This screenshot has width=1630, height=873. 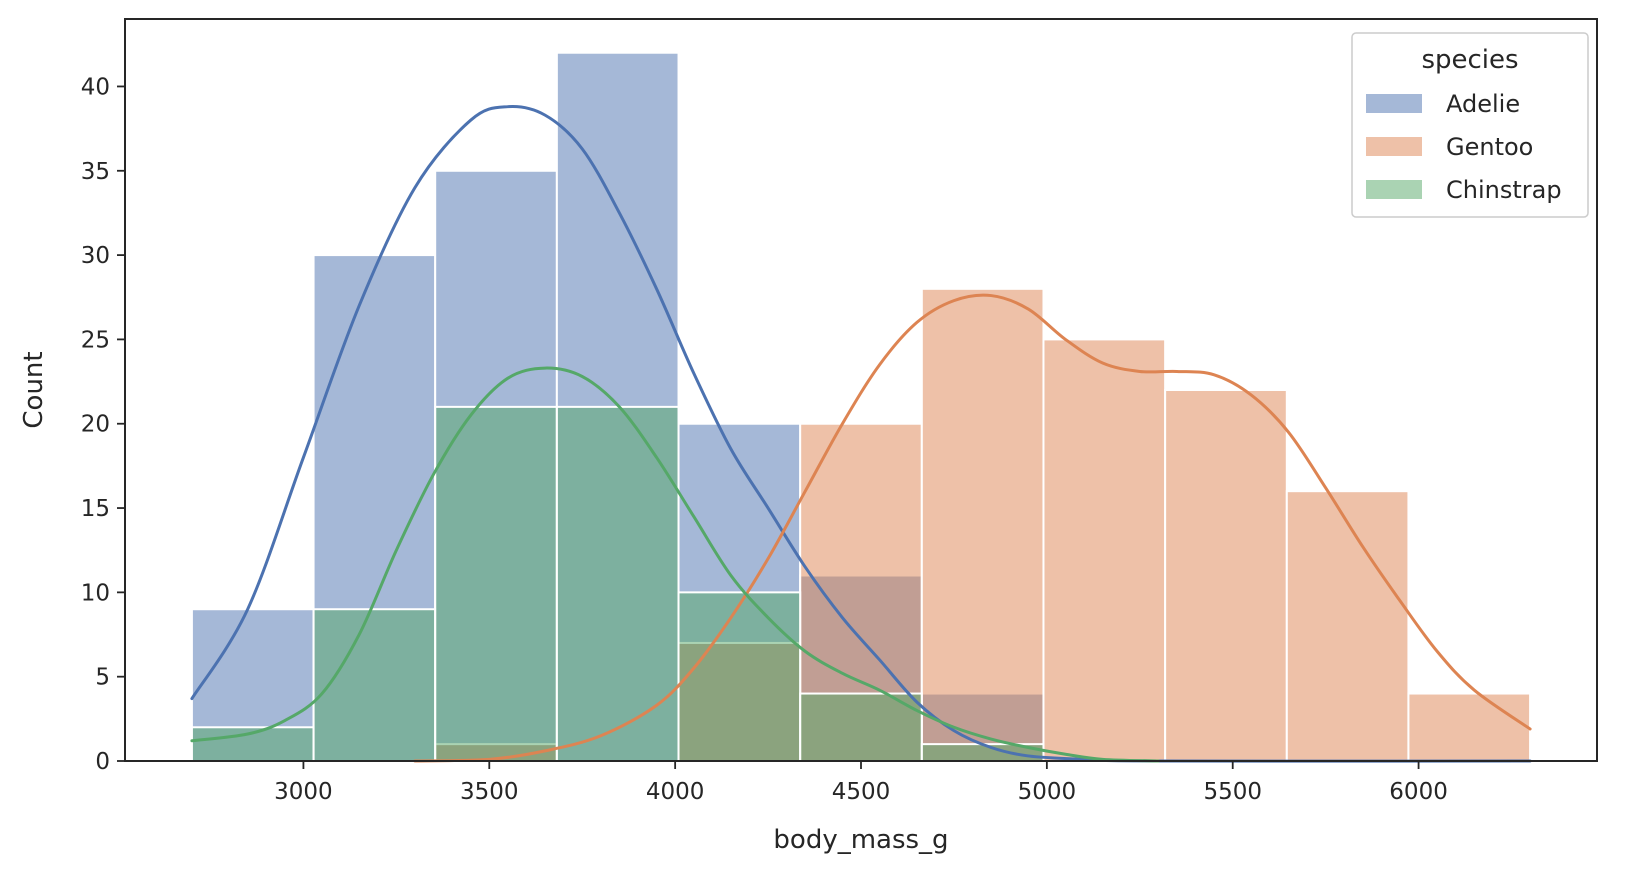 What do you see at coordinates (95, 172) in the screenshot?
I see `y-tick-label-35: 35` at bounding box center [95, 172].